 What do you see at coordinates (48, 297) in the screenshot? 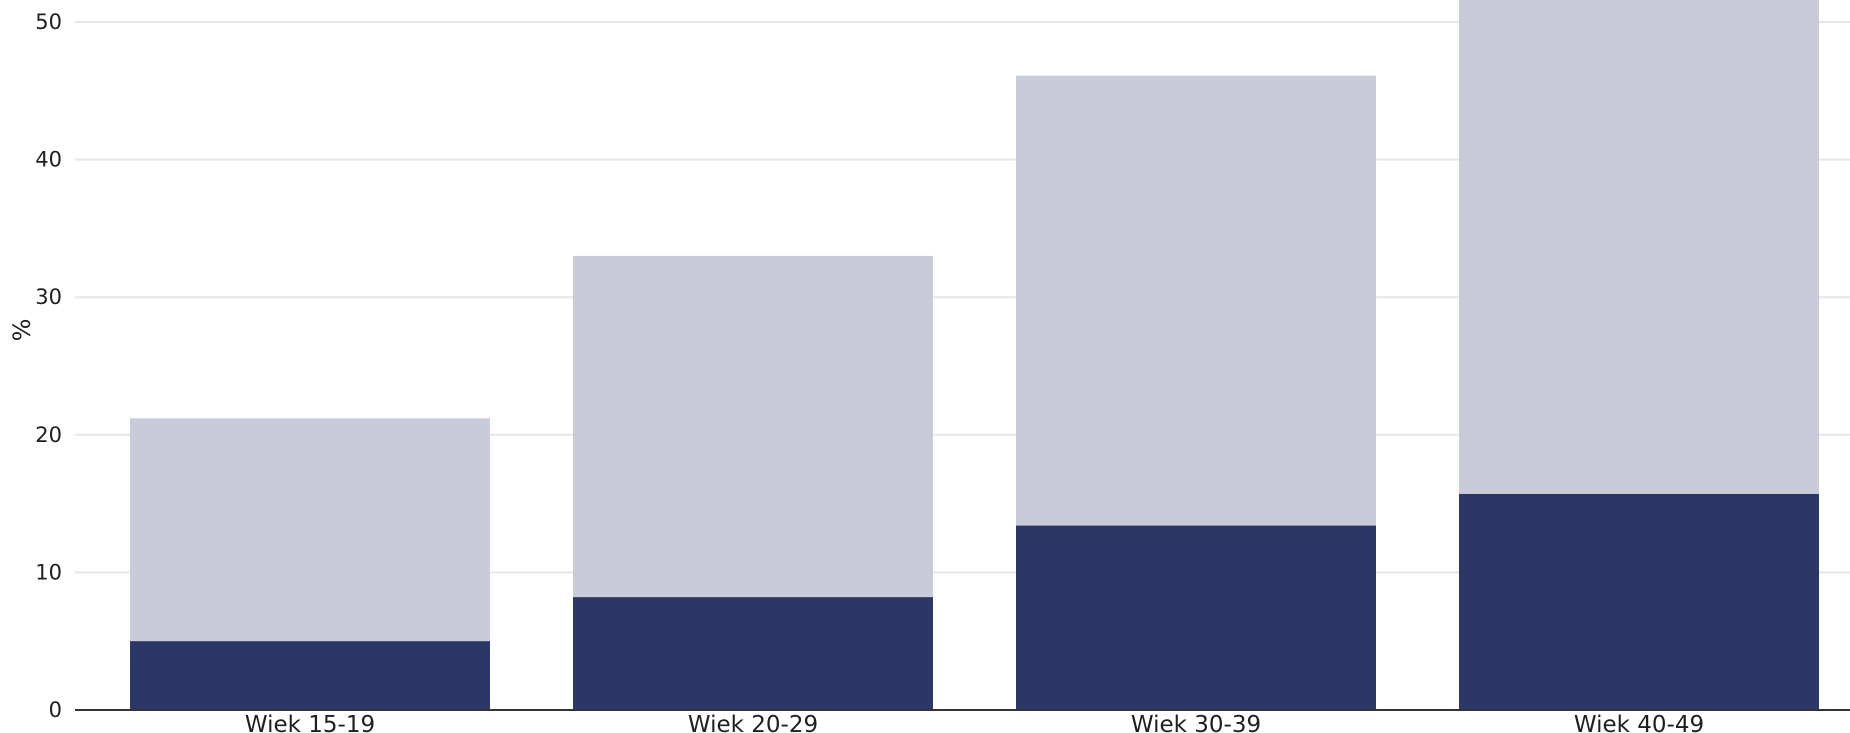
I see `y-tick-label: 30` at bounding box center [48, 297].